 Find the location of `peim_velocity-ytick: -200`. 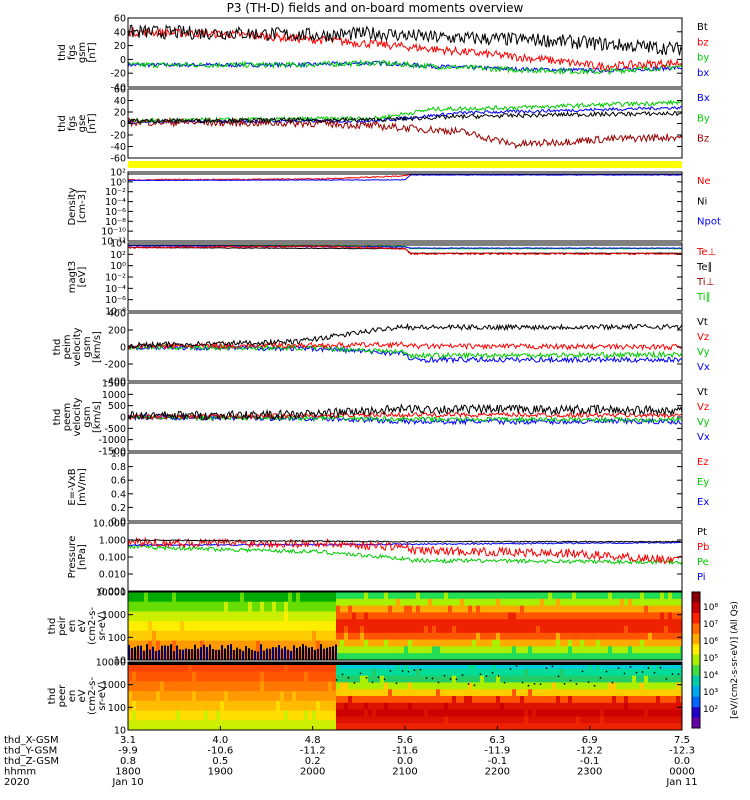

peim_velocity-ytick: -200 is located at coordinates (115, 365).